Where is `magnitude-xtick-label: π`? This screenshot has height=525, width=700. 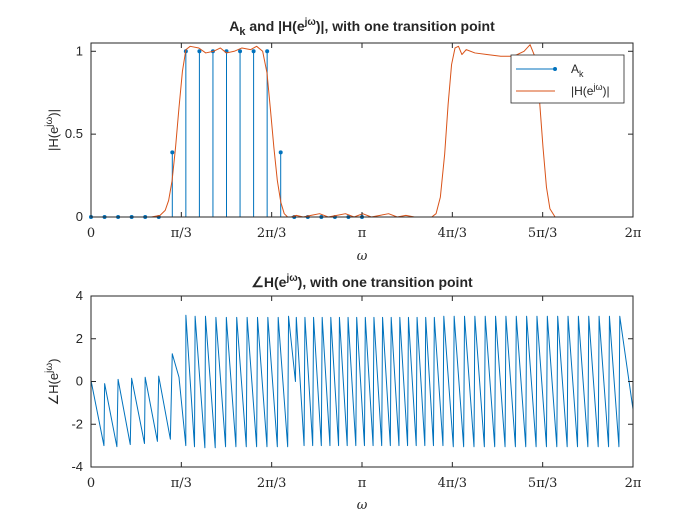 magnitude-xtick-label: π is located at coordinates (362, 233).